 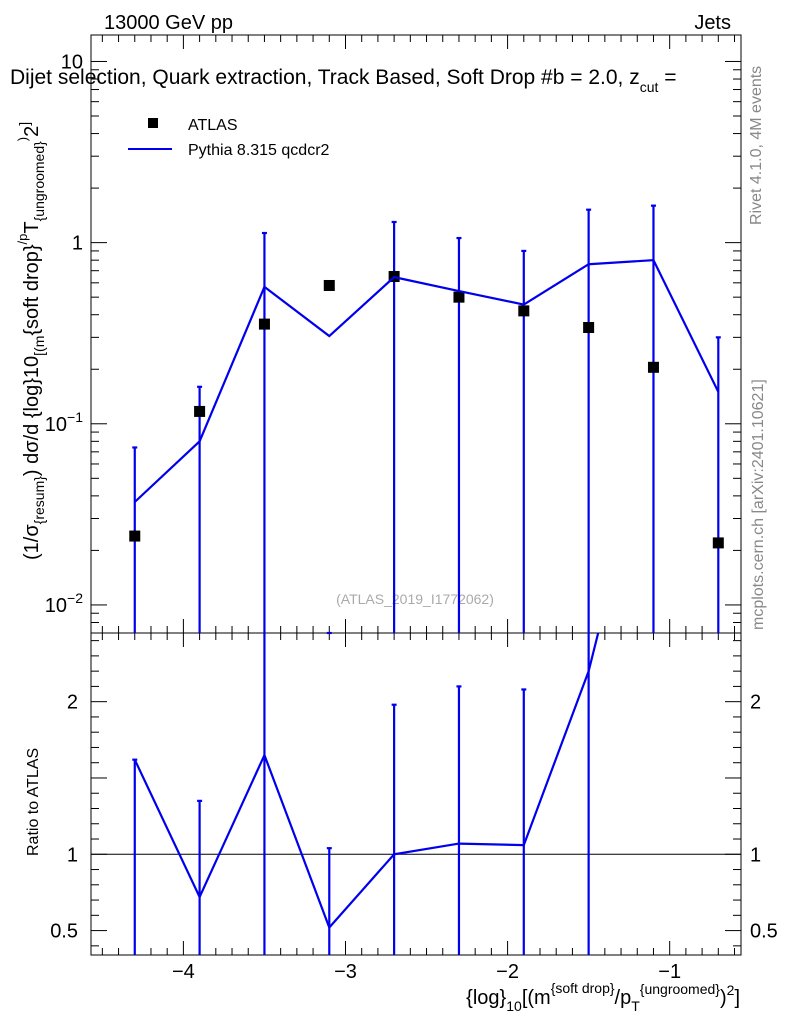 What do you see at coordinates (507, 972) in the screenshot?
I see `x-tick-label: −2` at bounding box center [507, 972].